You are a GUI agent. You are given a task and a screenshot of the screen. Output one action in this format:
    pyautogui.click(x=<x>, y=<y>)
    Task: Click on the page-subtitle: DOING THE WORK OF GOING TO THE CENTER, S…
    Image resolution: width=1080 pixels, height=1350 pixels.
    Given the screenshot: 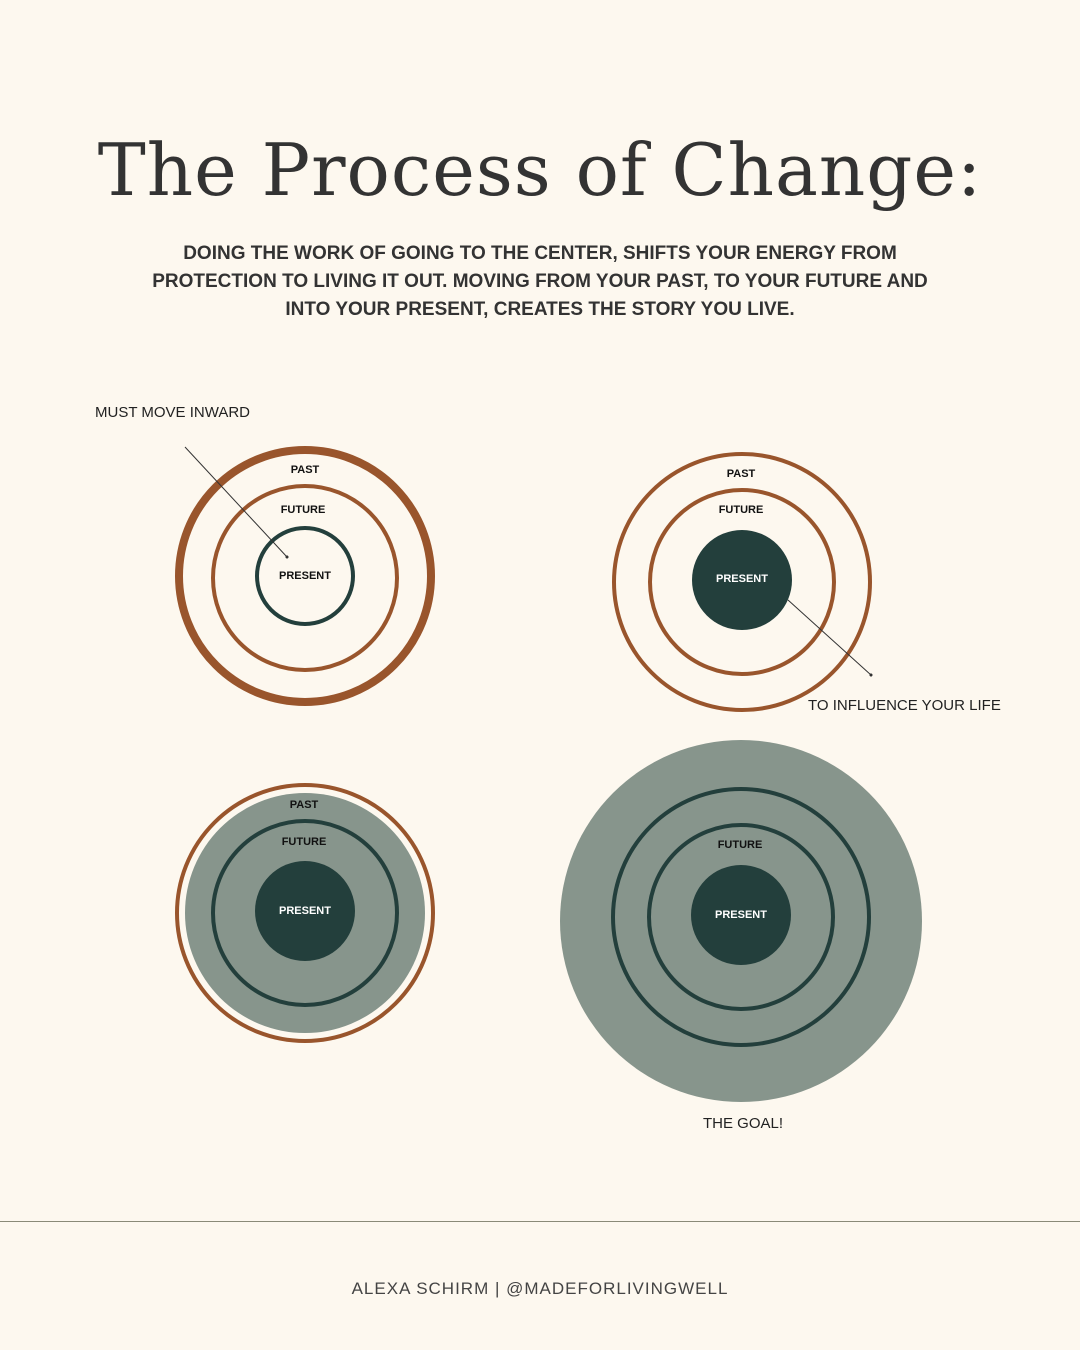 What is the action you would take?
    pyautogui.click(x=540, y=281)
    